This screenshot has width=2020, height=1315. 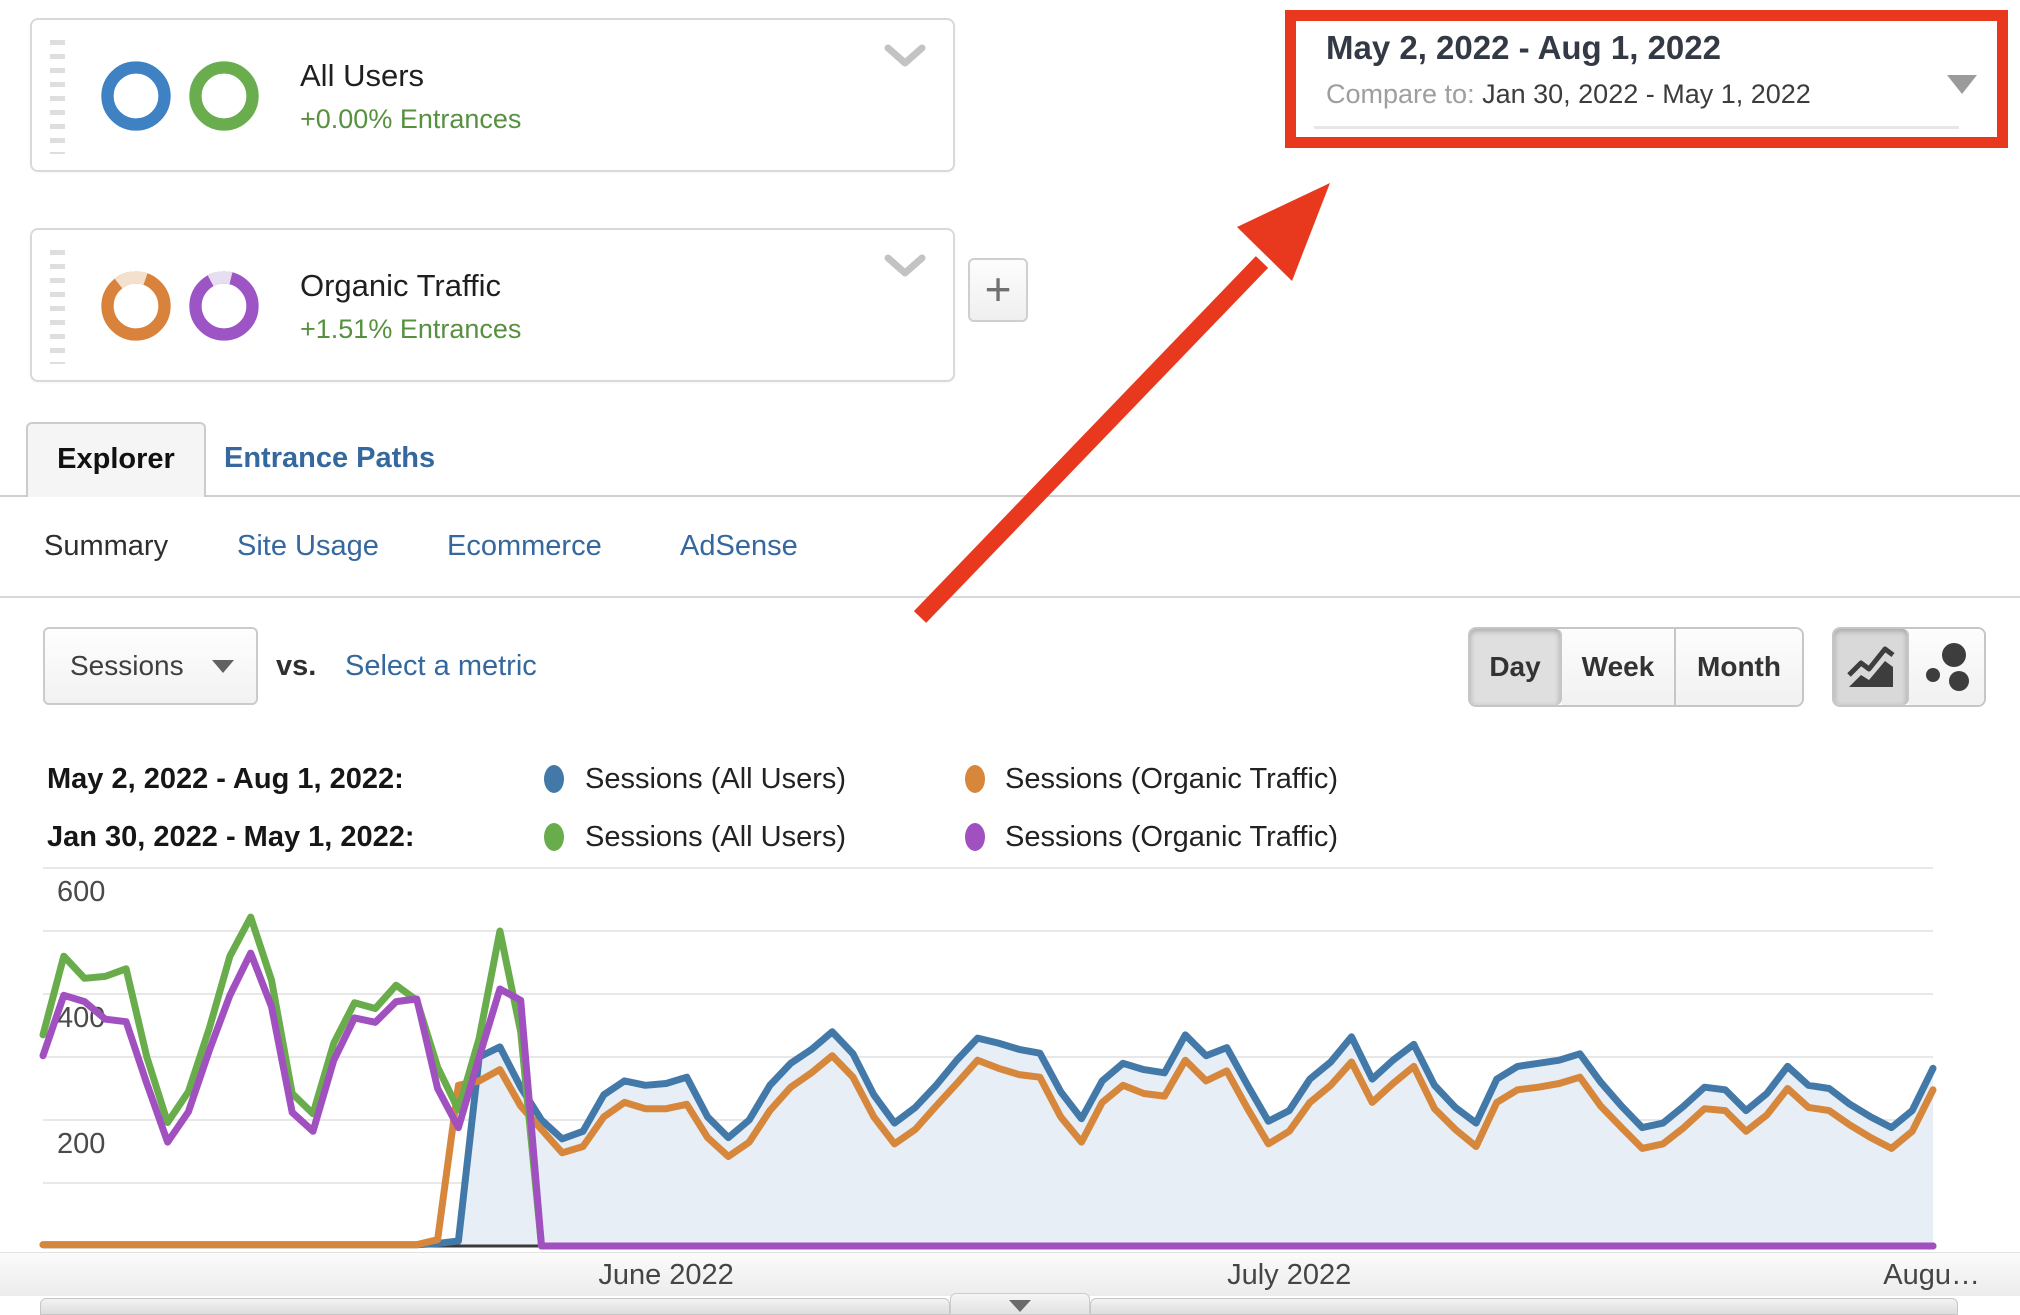 I want to click on compare-range: Jan 30, 2022 - May 1, 2022, so click(x=1646, y=94).